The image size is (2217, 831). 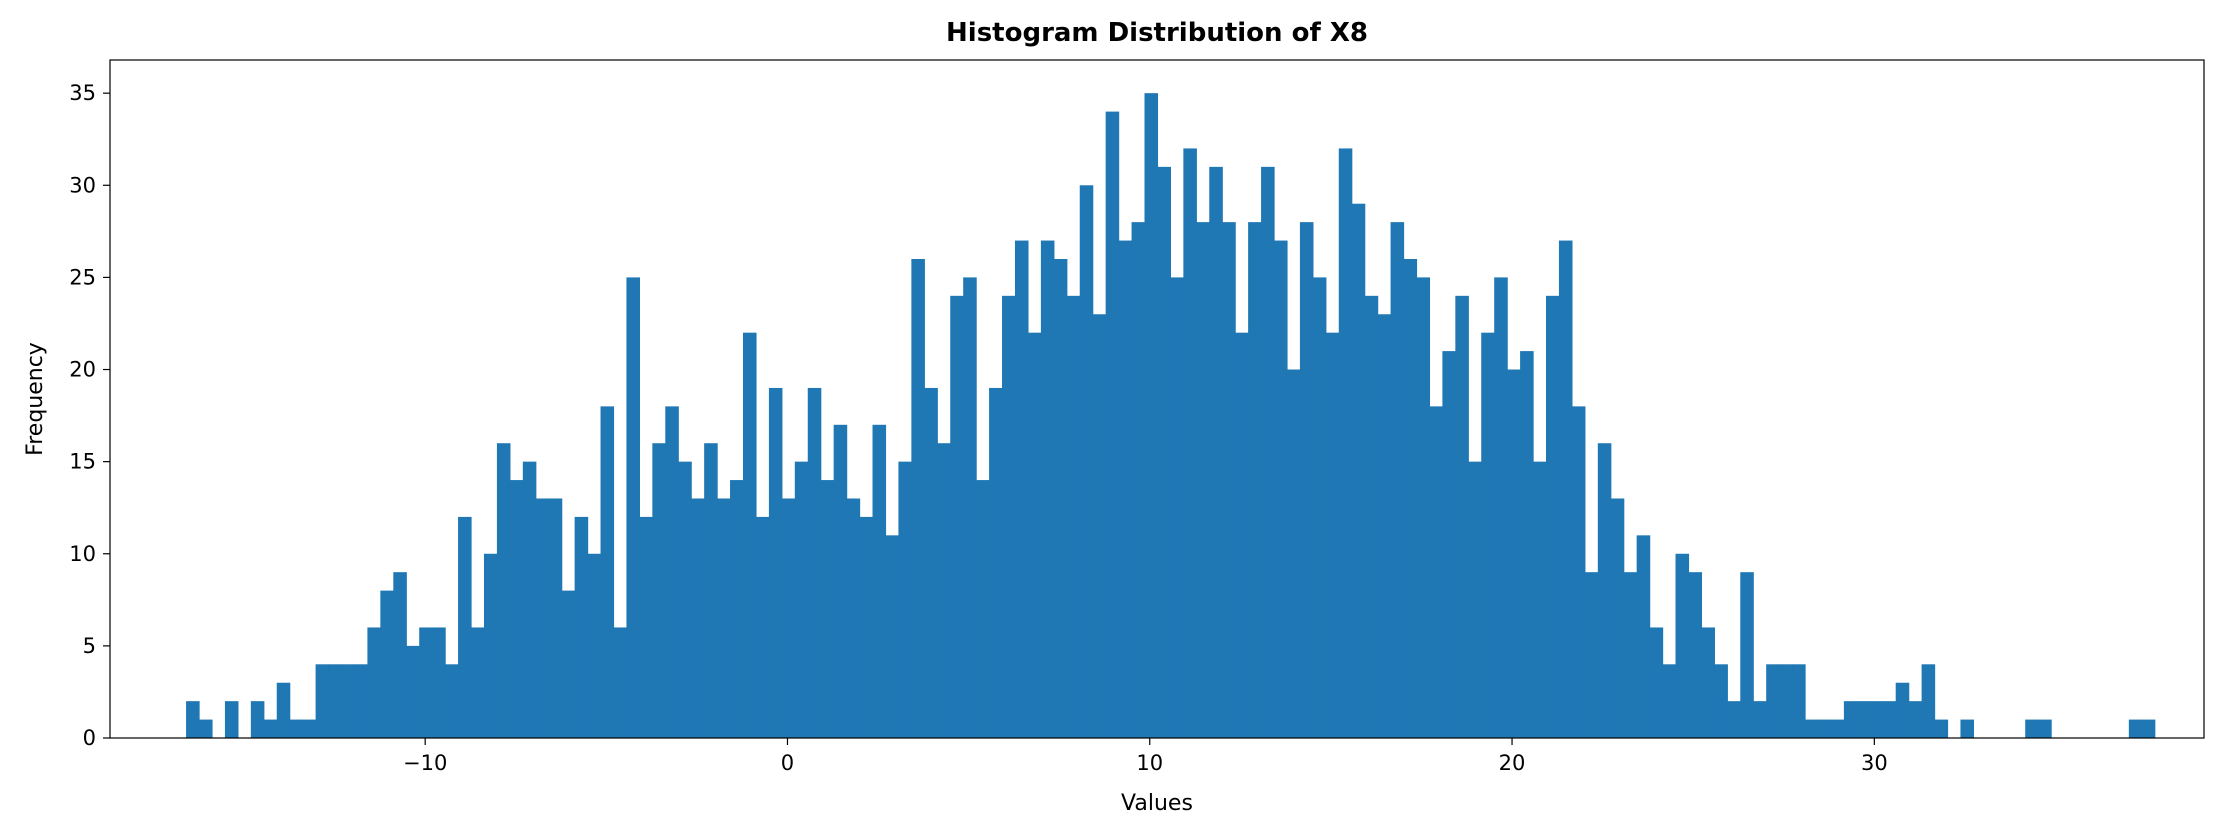 I want to click on y-tick-label: 15, so click(x=82, y=462).